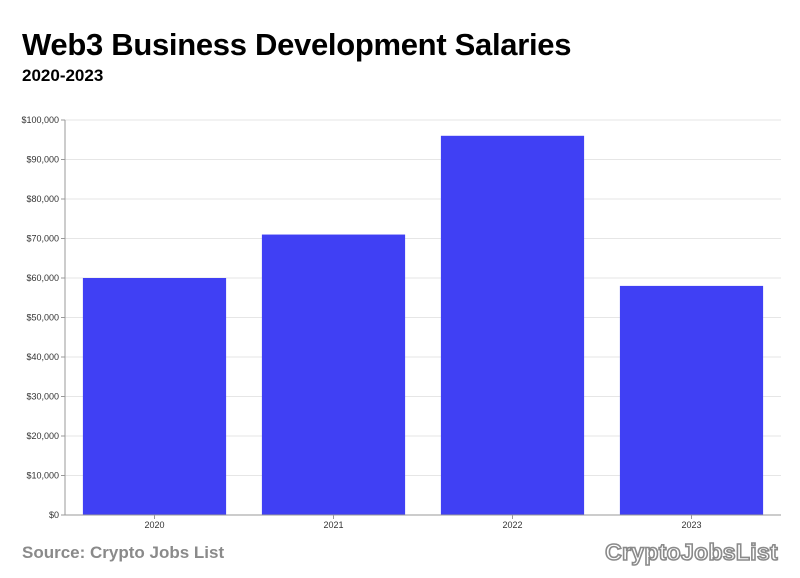 Image resolution: width=800 pixels, height=578 pixels. Describe the element at coordinates (691, 400) in the screenshot. I see `bar-2023` at that location.